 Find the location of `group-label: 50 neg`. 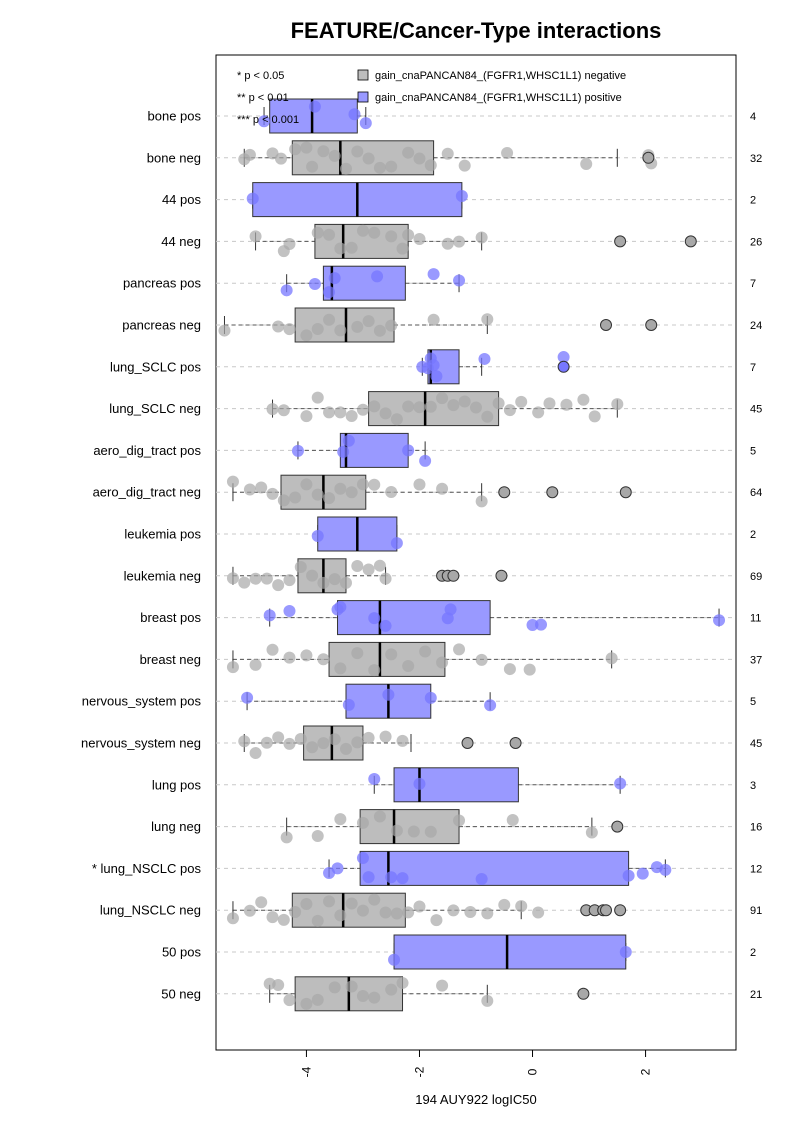

group-label: 50 neg is located at coordinates (181, 993).